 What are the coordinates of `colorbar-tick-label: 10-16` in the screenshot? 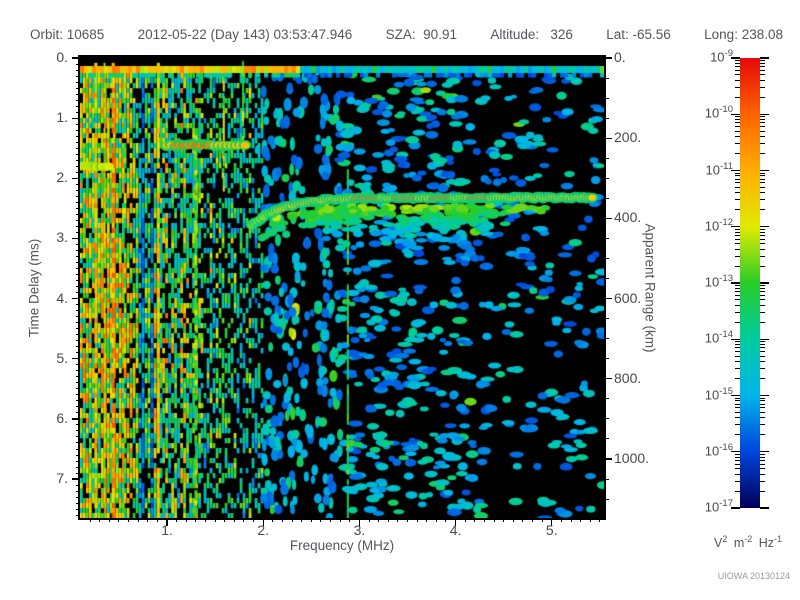 It's located at (718, 450).